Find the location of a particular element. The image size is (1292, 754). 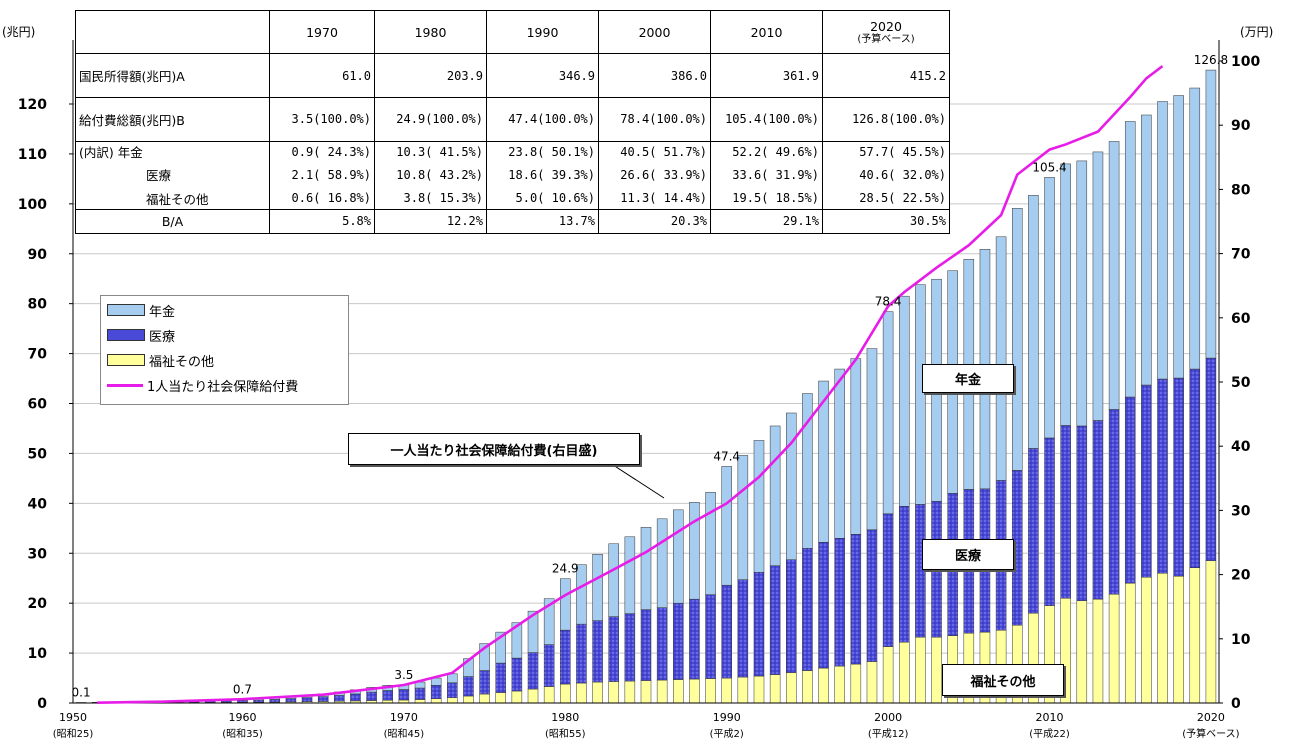

y-right-tick-label: 100 is located at coordinates (1245, 62).